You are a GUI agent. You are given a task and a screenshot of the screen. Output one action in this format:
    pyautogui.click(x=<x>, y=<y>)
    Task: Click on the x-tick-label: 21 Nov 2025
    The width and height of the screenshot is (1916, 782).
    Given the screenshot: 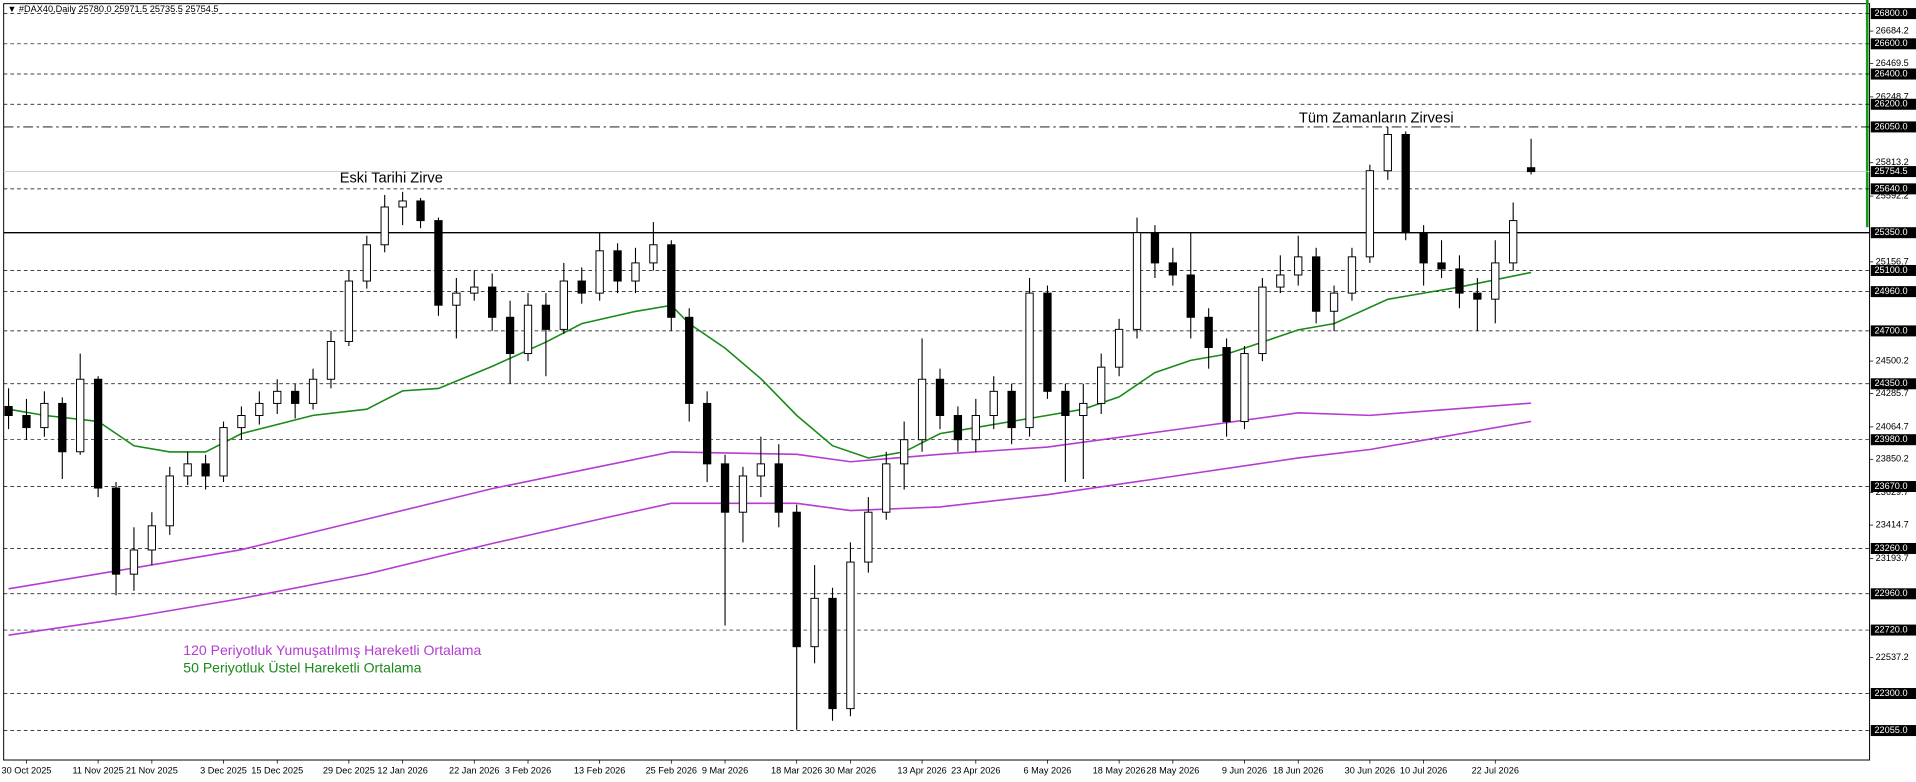 What is the action you would take?
    pyautogui.click(x=152, y=770)
    